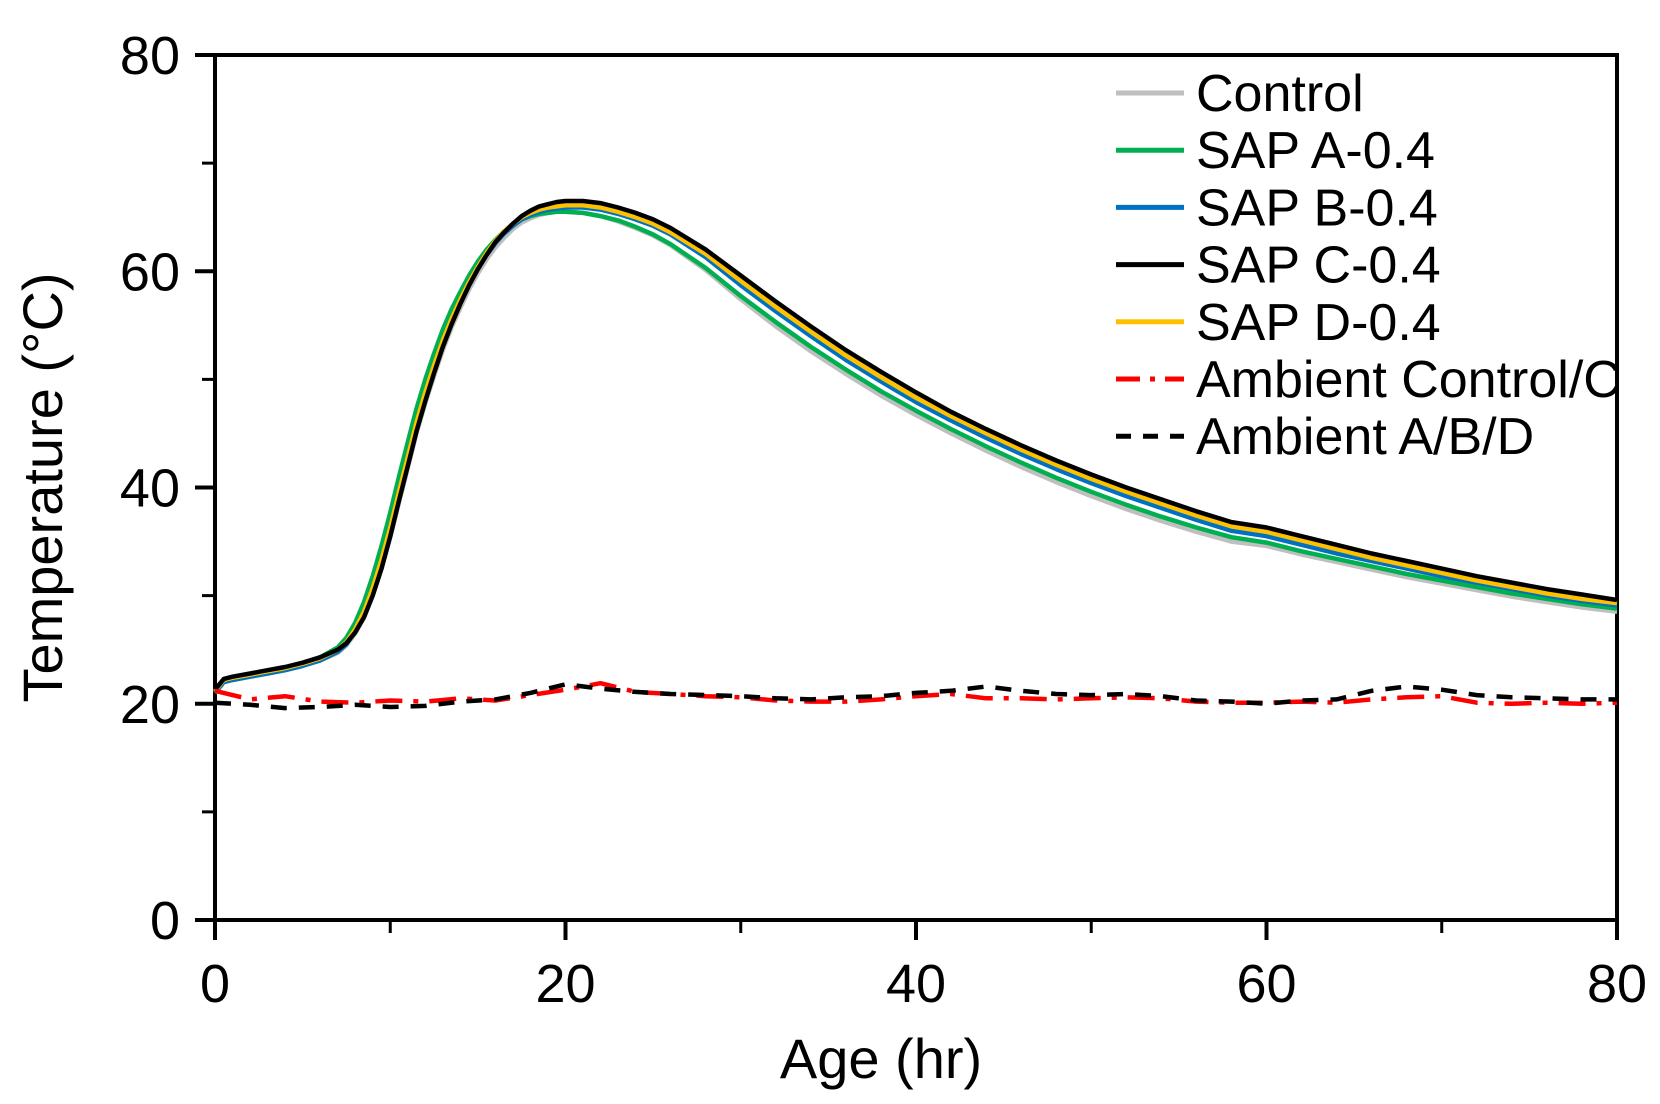 Image resolution: width=1660 pixels, height=1104 pixels. I want to click on legend-item-sap-a-0-4: SAP A-0.4, so click(1275, 151).